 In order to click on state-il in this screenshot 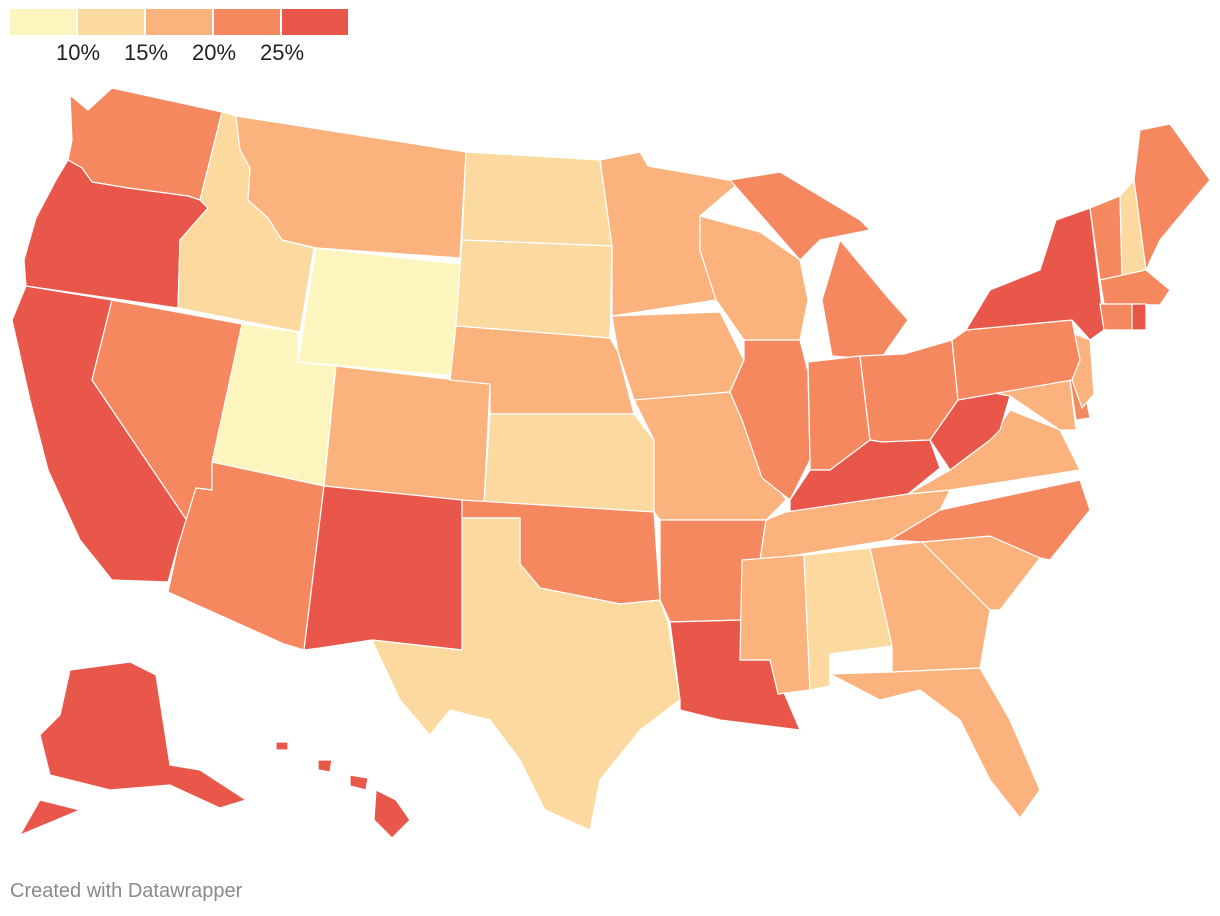, I will do `click(770, 420)`.